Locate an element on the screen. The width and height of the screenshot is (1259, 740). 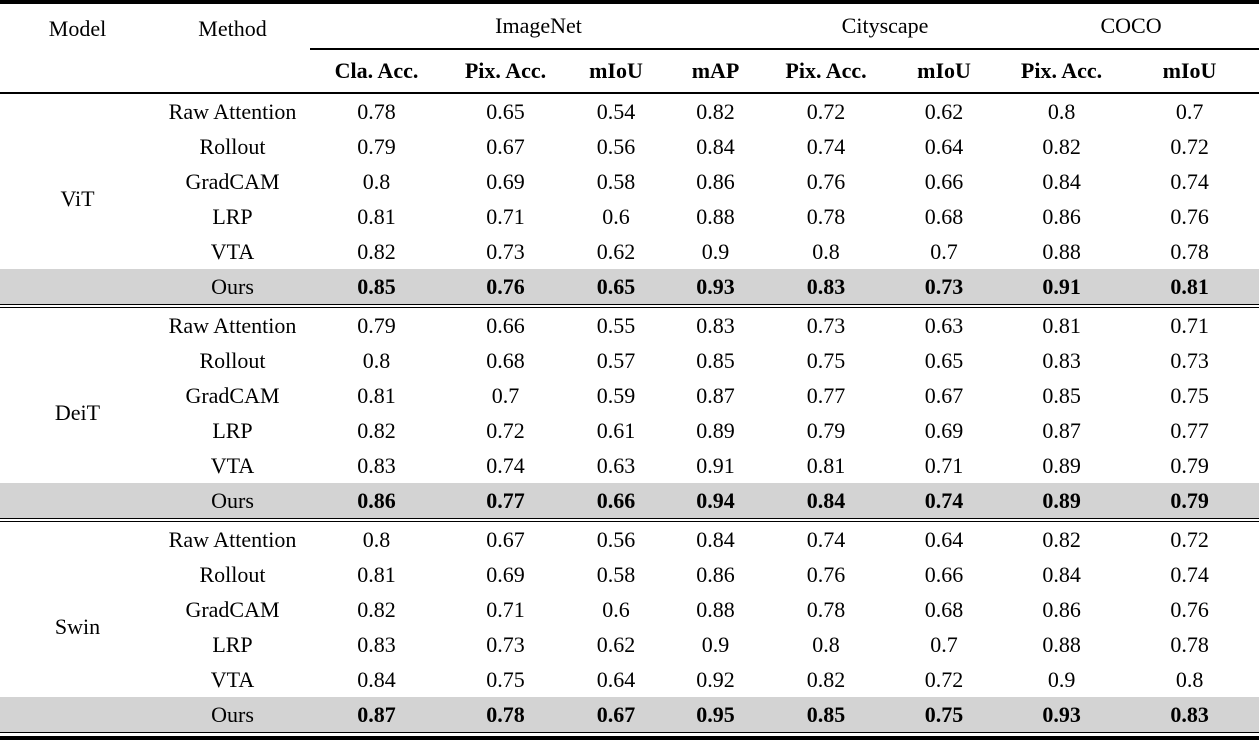
method-cell: Raw Attention is located at coordinates (232, 539).